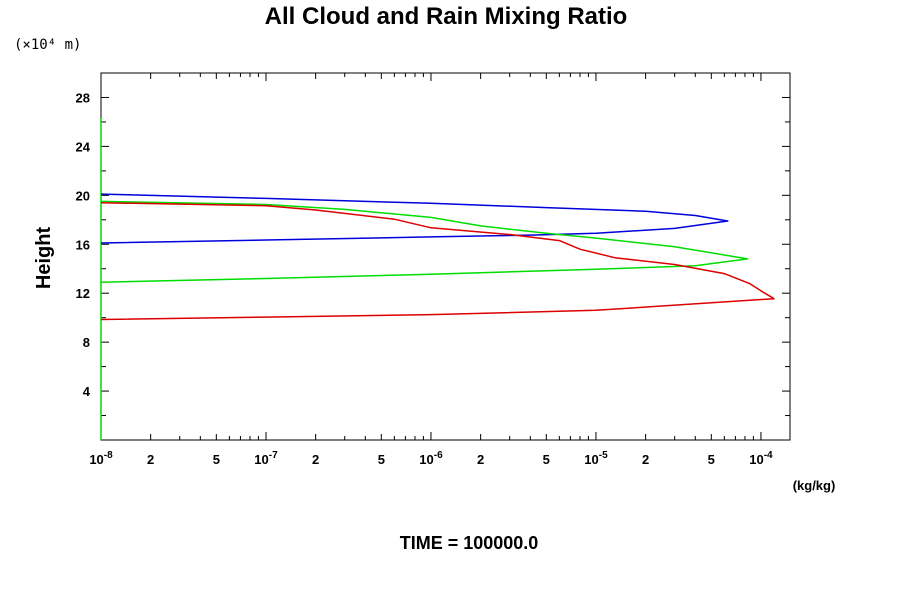 The image size is (900, 600). What do you see at coordinates (83, 146) in the screenshot?
I see `y-tick-label: 24` at bounding box center [83, 146].